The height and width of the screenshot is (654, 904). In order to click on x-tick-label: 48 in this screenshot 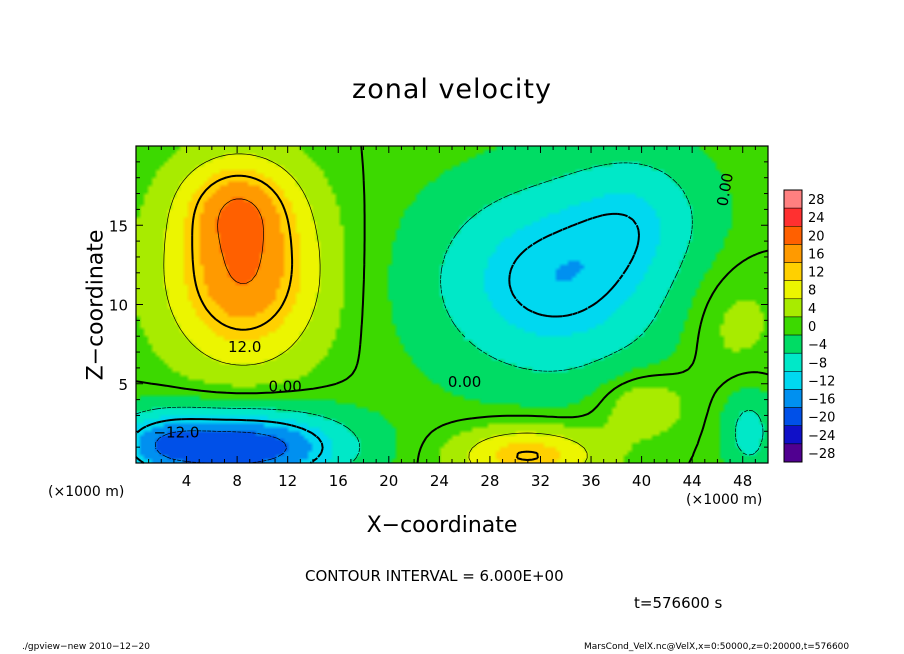, I will do `click(742, 481)`.